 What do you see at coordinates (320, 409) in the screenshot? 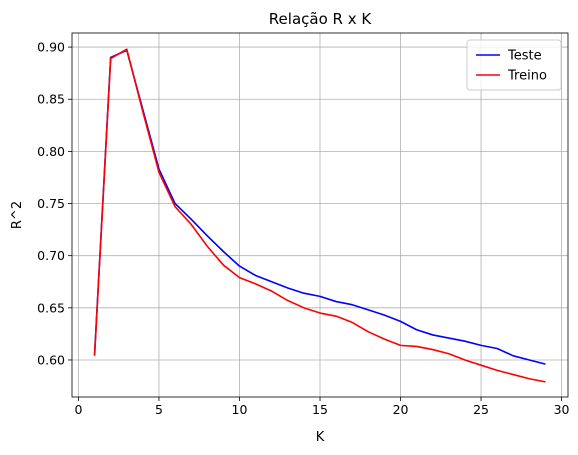
I see `x-tick-label: 15` at bounding box center [320, 409].